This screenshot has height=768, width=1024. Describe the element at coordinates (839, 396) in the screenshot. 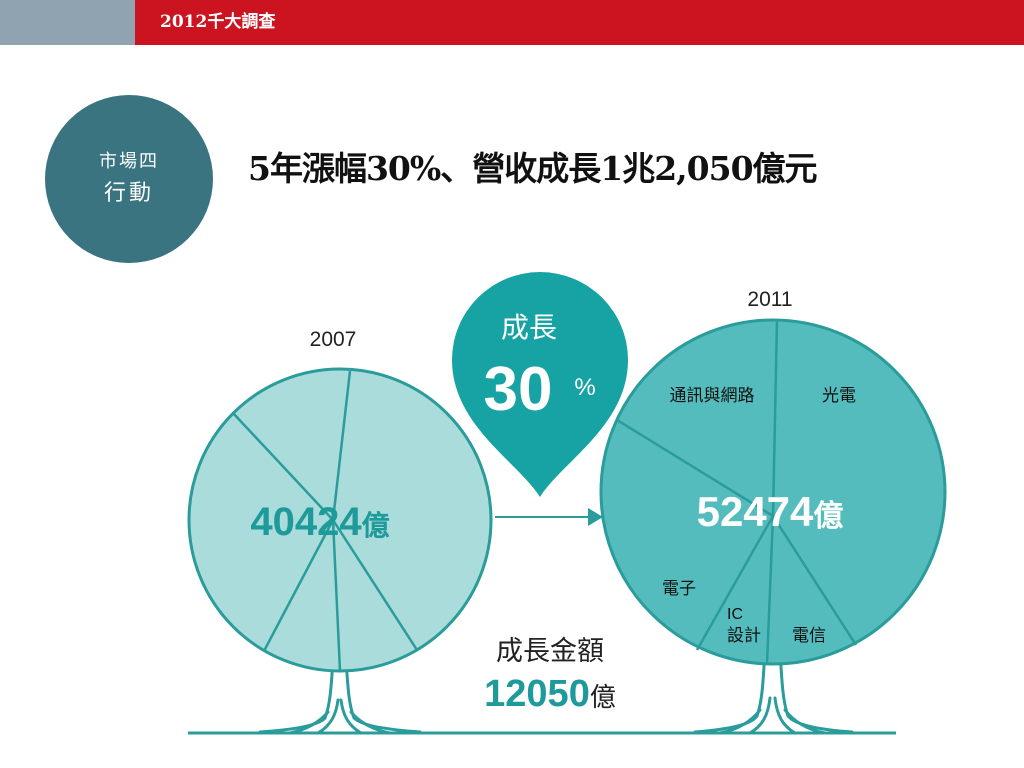

I see `segment-optoelectronics: 光電` at that location.